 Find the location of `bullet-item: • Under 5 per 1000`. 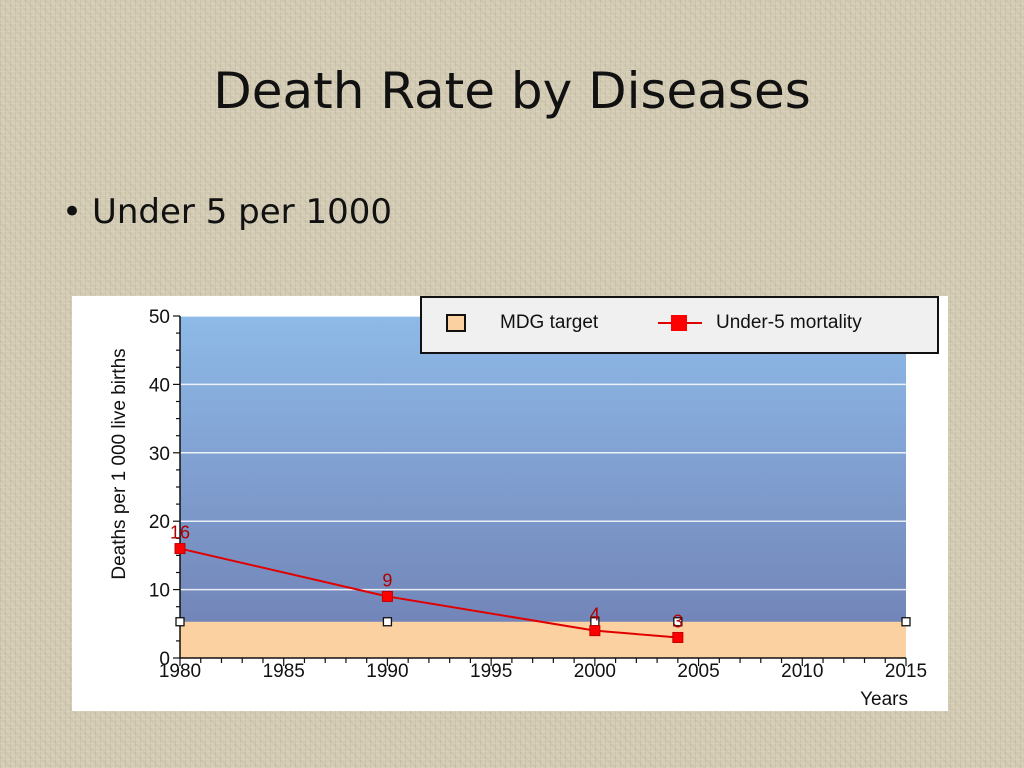

bullet-item: • Under 5 per 1000 is located at coordinates (227, 212).